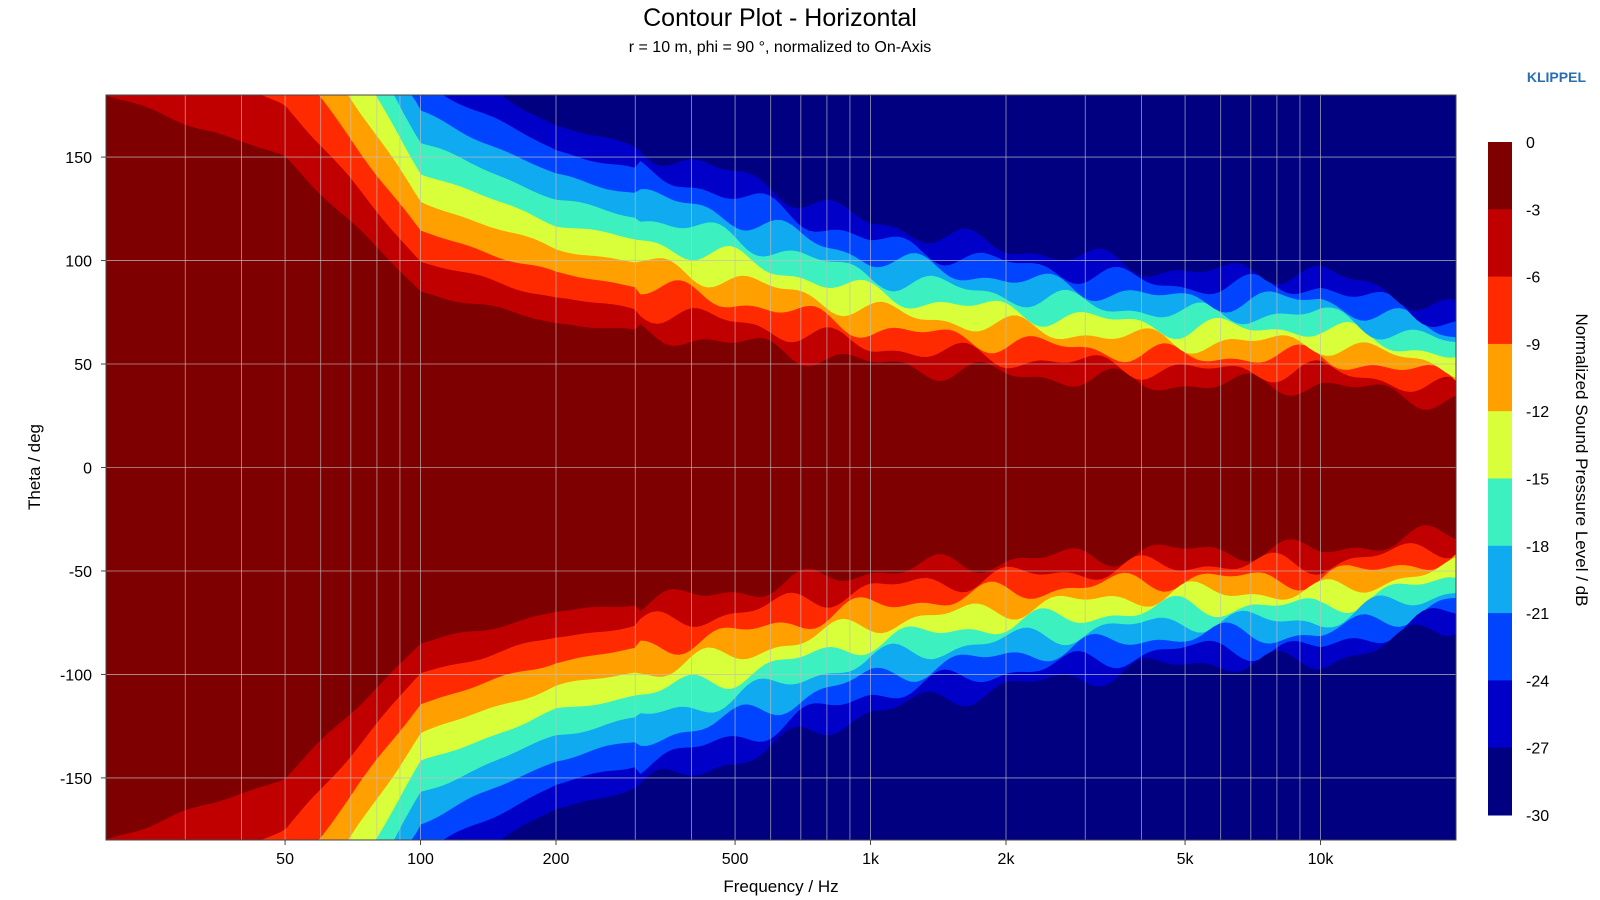  I want to click on y-tick-label: -100, so click(76, 675).